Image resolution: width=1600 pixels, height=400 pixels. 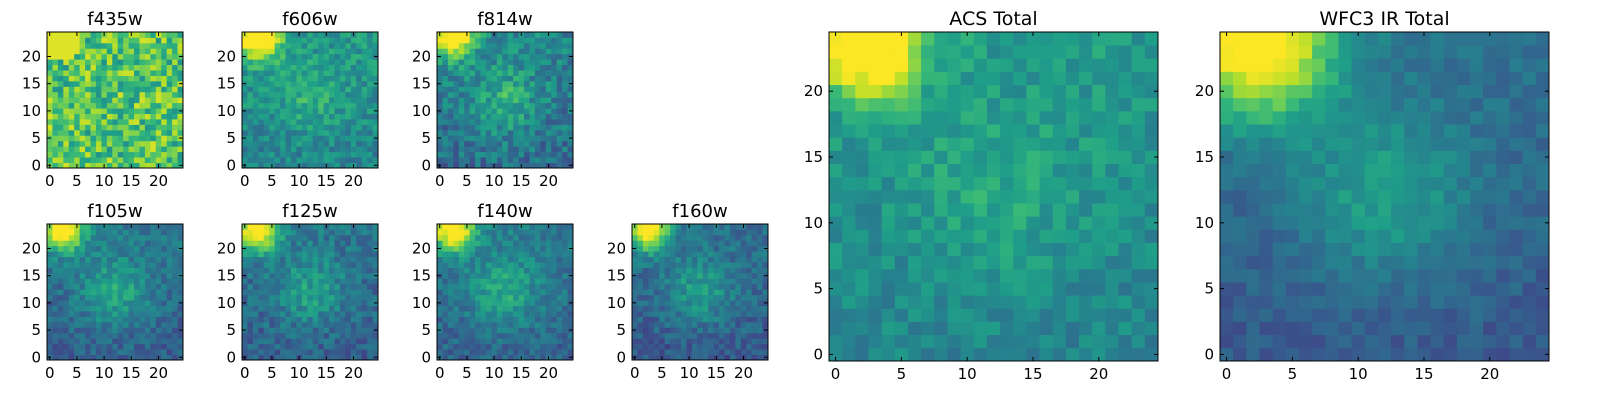 What do you see at coordinates (689, 373) in the screenshot?
I see `x-tick-label: 10` at bounding box center [689, 373].